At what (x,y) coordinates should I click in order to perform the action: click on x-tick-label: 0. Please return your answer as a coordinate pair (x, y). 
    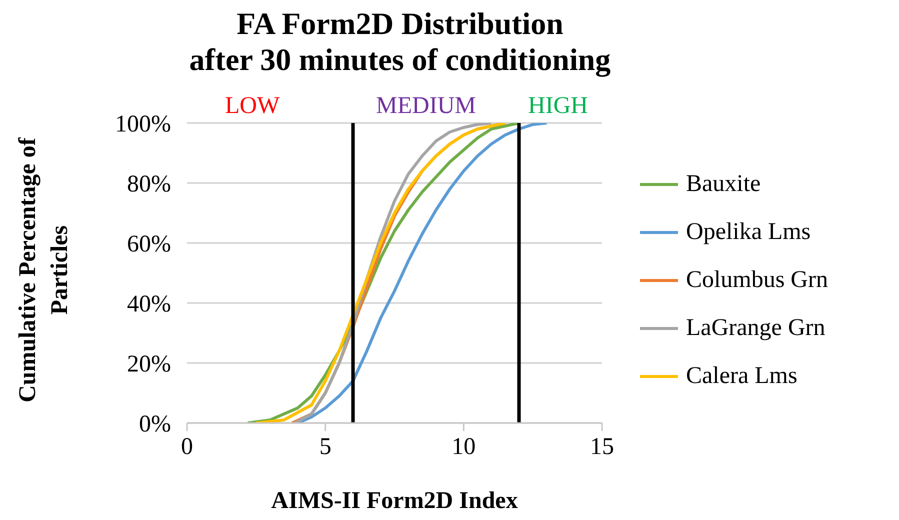
    Looking at the image, I should click on (187, 447).